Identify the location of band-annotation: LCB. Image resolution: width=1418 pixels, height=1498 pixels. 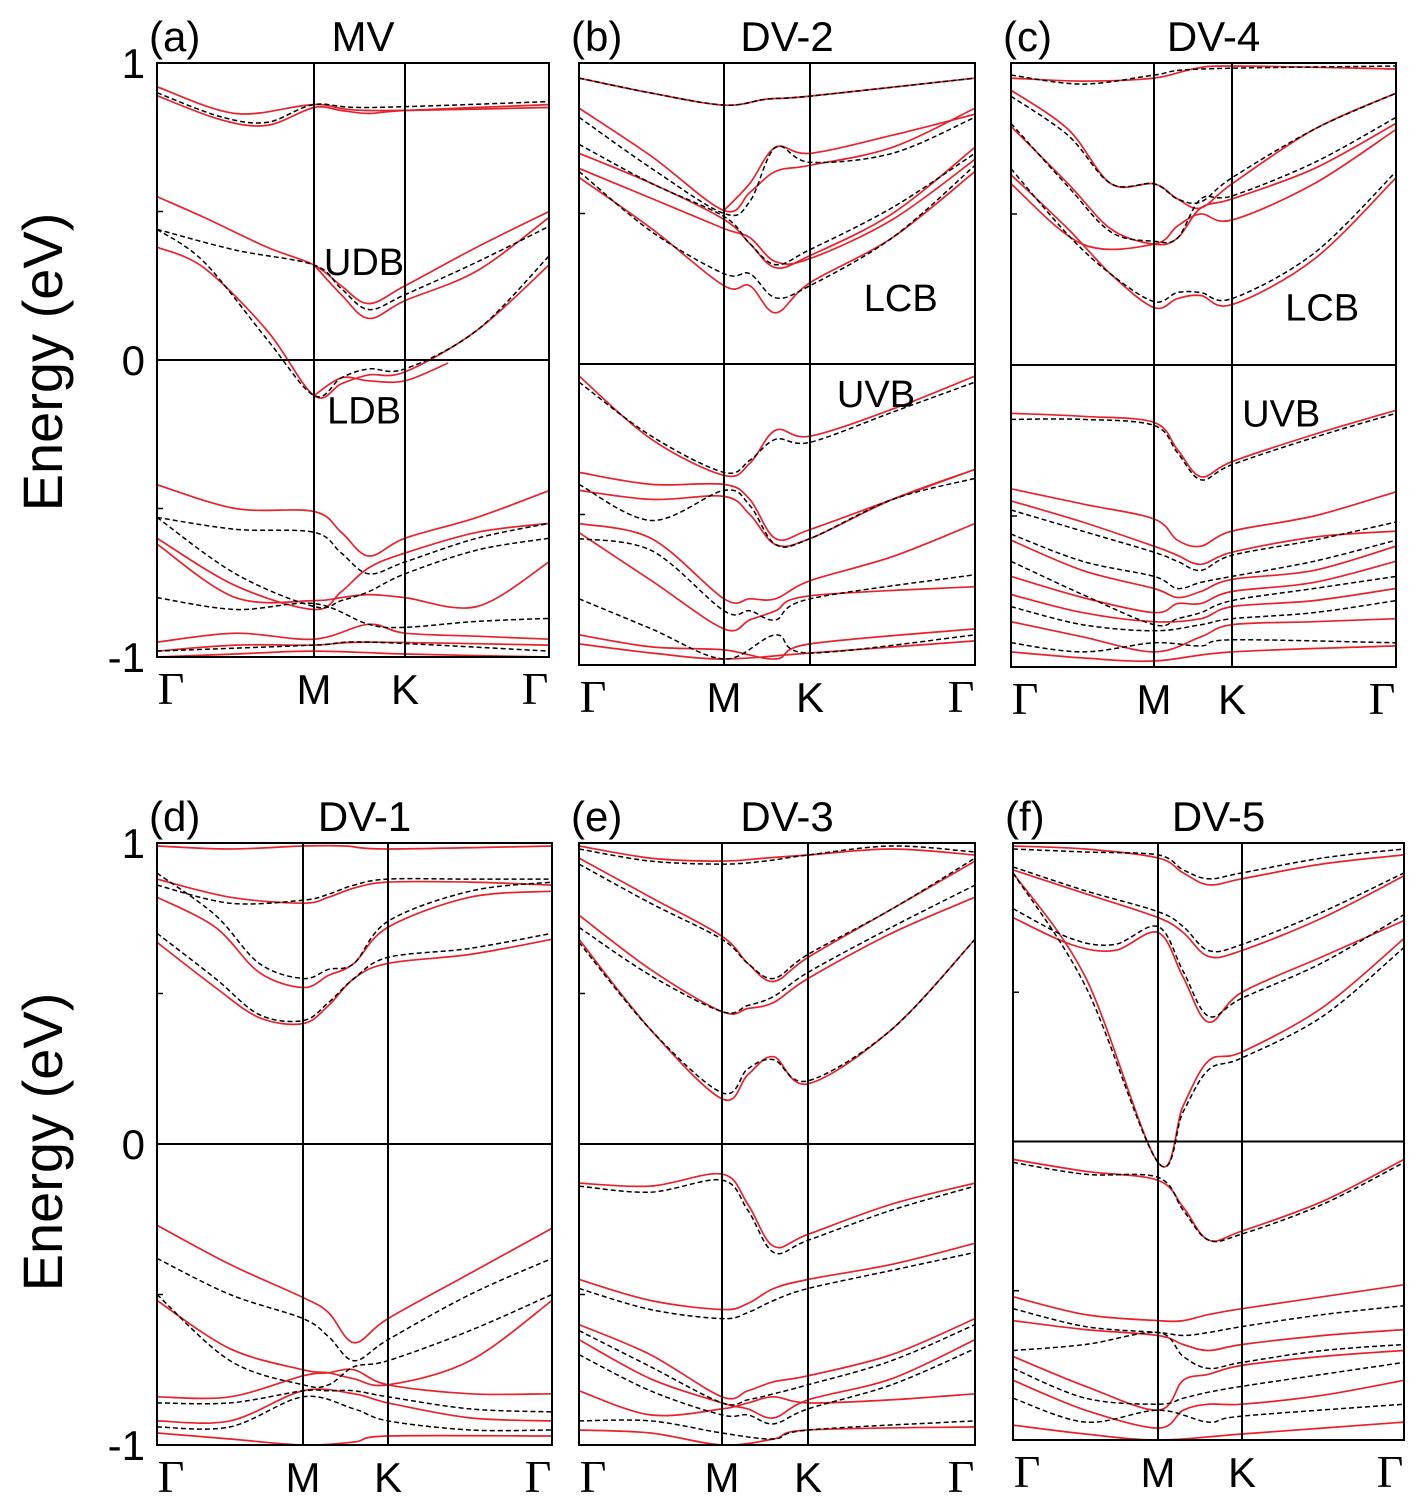
(901, 299).